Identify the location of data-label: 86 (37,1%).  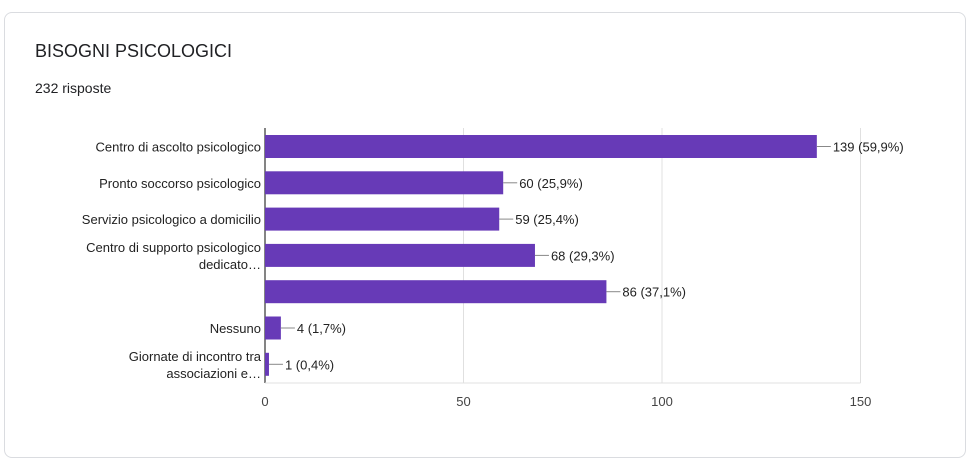
(654, 292).